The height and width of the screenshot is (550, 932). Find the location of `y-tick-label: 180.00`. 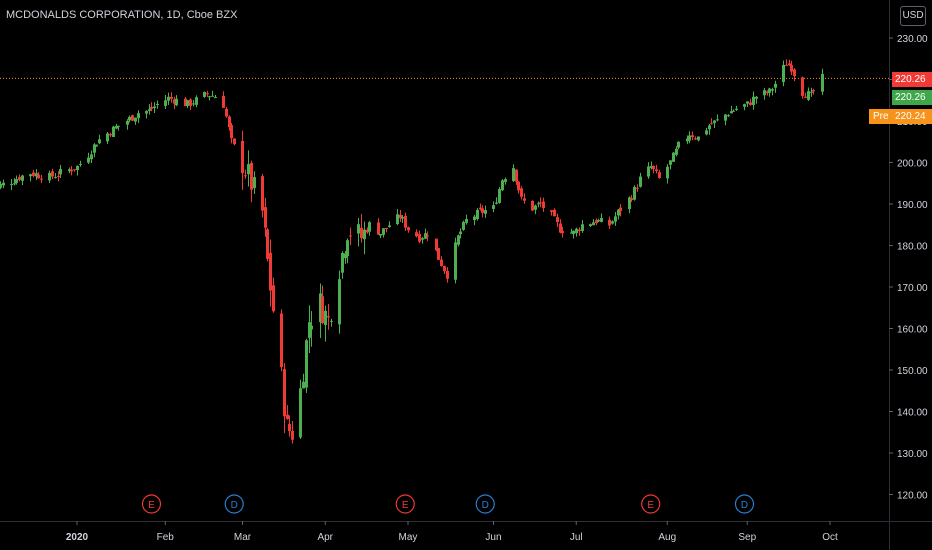

y-tick-label: 180.00 is located at coordinates (912, 247).